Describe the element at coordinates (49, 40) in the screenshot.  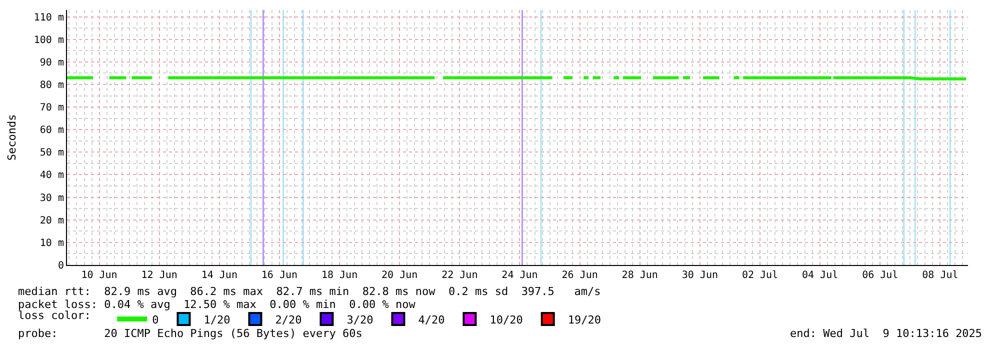
I see `y-tick-label: 100 m` at that location.